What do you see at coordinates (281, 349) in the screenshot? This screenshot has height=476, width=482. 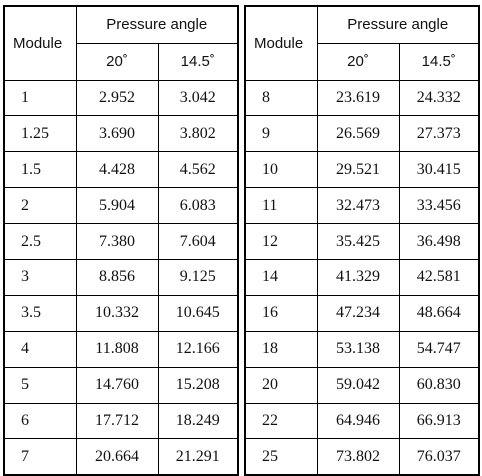 I see `module-cell: 18` at bounding box center [281, 349].